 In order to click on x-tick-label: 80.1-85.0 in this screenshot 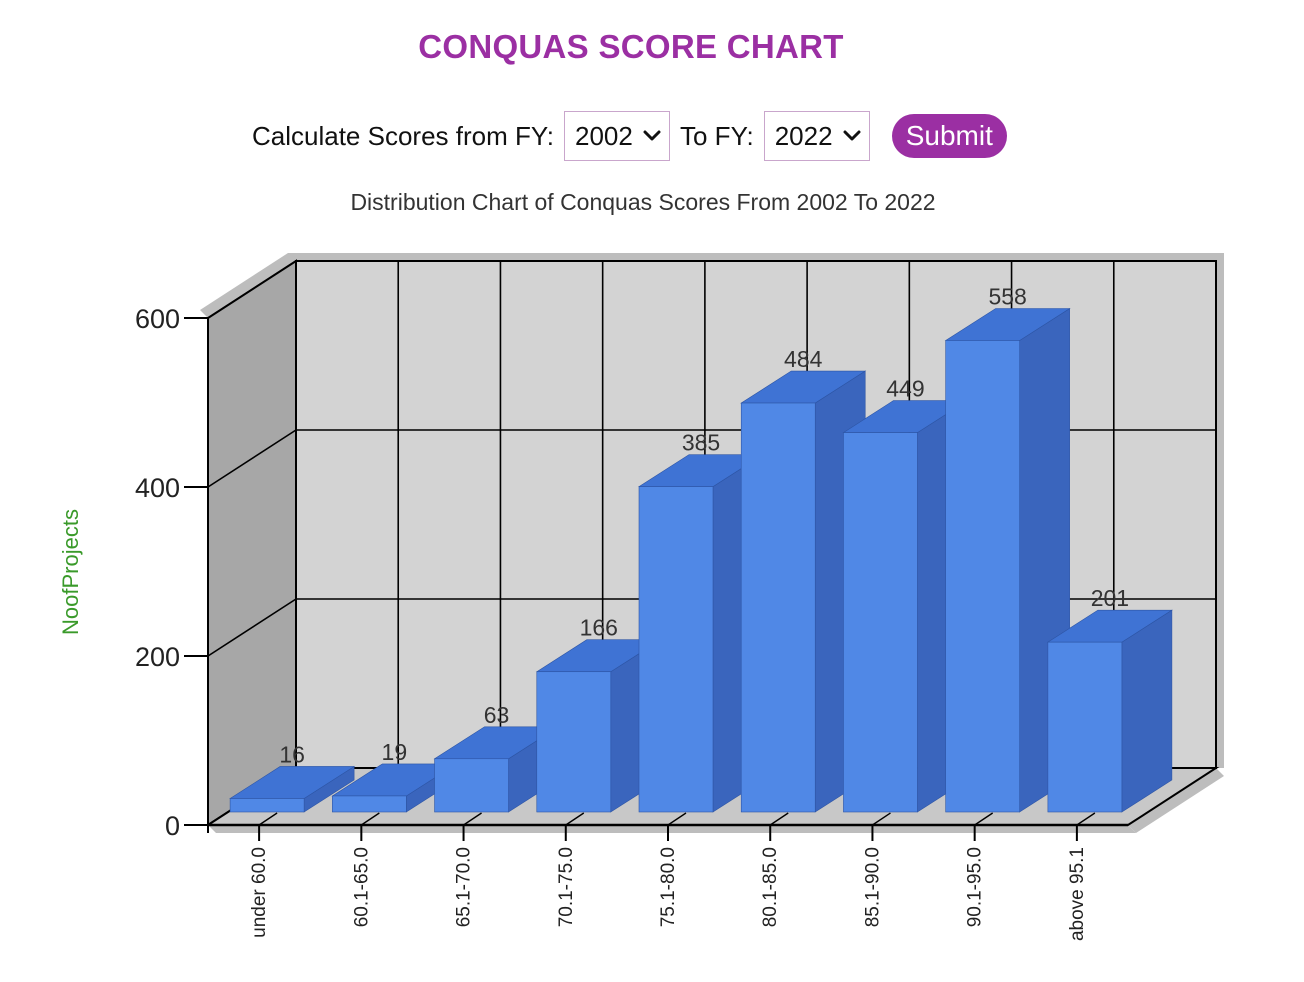, I will do `click(770, 887)`.